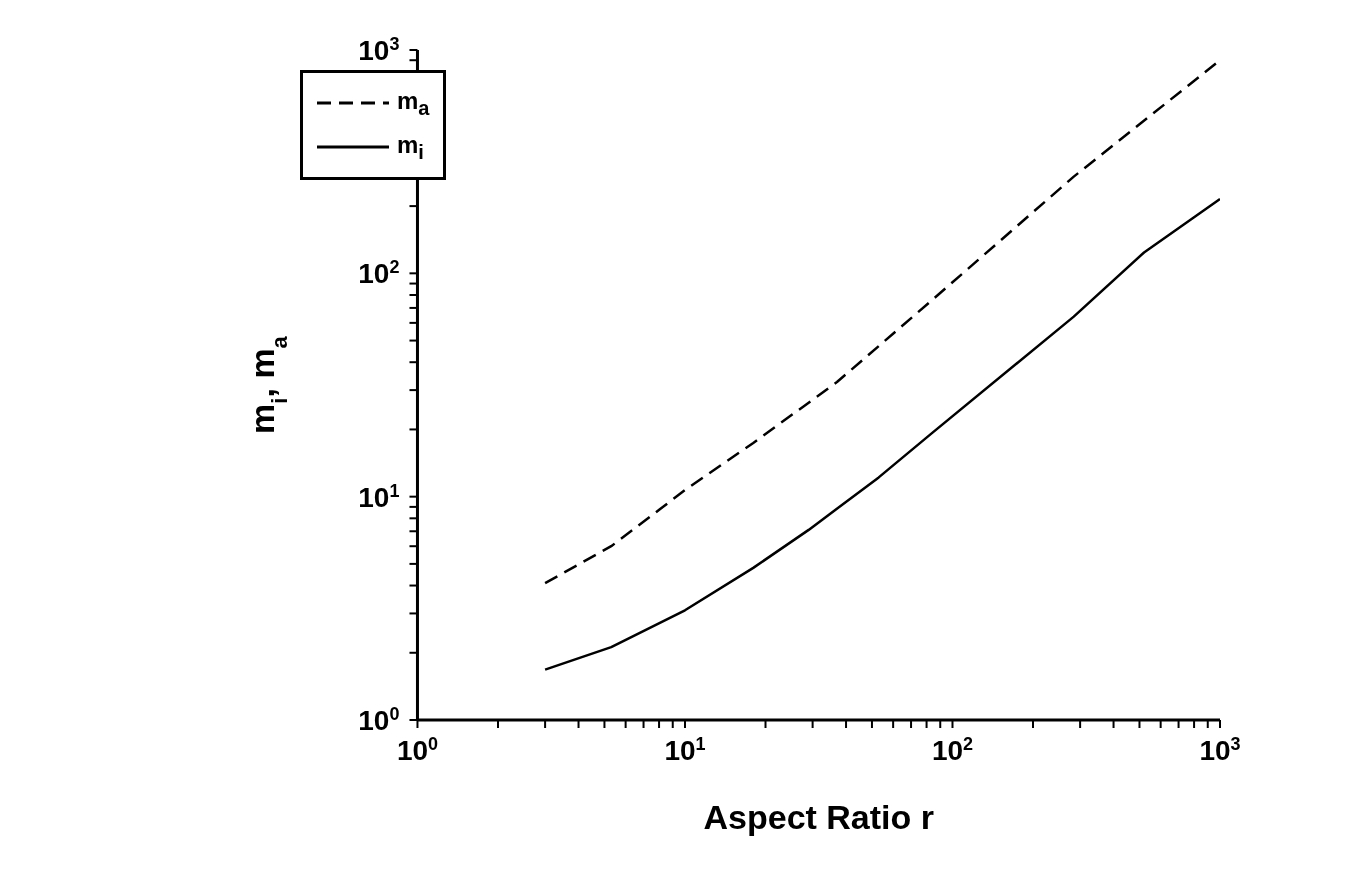 This screenshot has width=1357, height=877. Describe the element at coordinates (417, 750) in the screenshot. I see `x-tick-label: 10$^{0}$` at that location.